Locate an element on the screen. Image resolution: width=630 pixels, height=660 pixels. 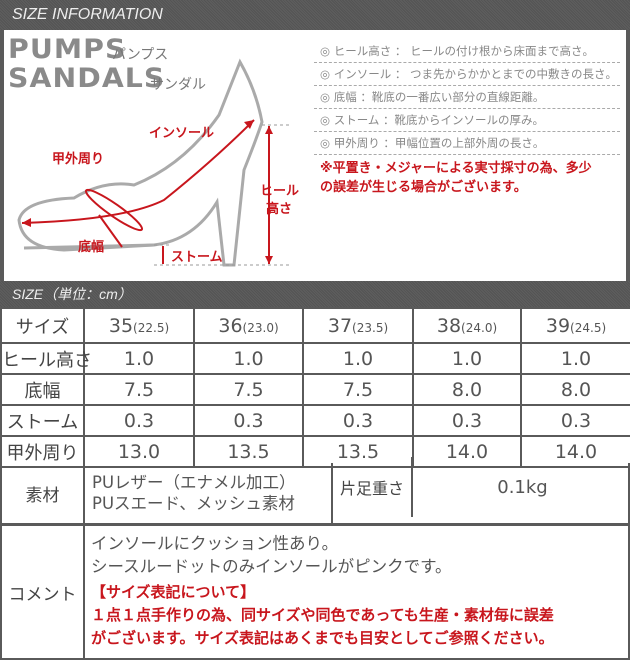
measurement-warning: ※平置き・メジャーによる実寸採寸の為、多少 の誤差が生じる場合がございます。 is located at coordinates (467, 176).